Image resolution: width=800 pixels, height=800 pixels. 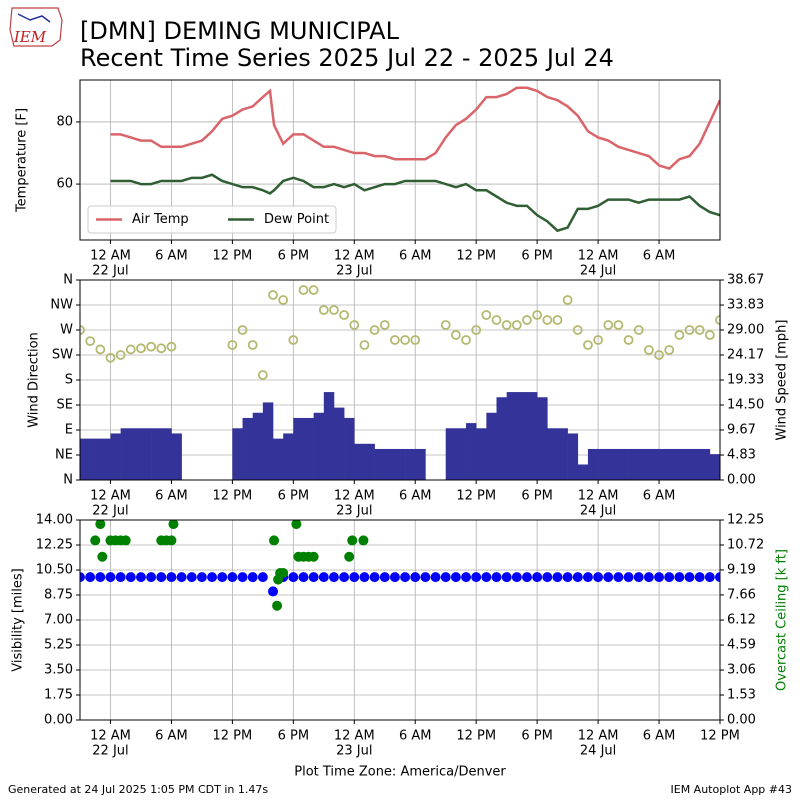 What do you see at coordinates (171, 256) in the screenshot?
I see `x-tick-label: 6 AM` at bounding box center [171, 256].